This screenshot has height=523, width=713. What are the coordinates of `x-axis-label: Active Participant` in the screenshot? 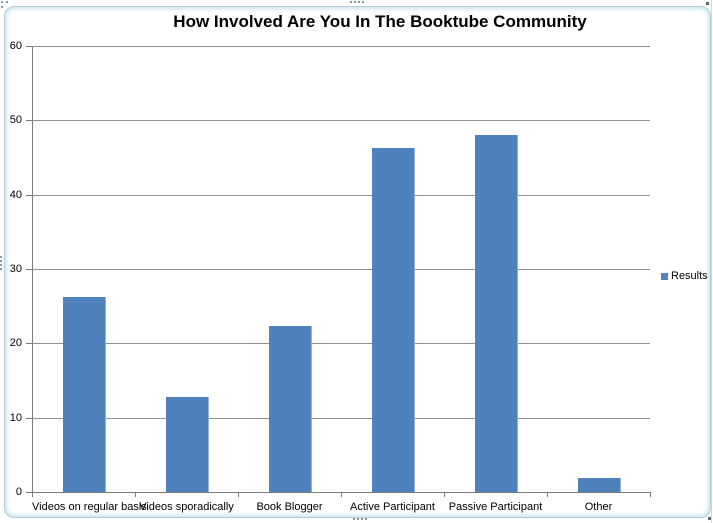 It's located at (392, 507).